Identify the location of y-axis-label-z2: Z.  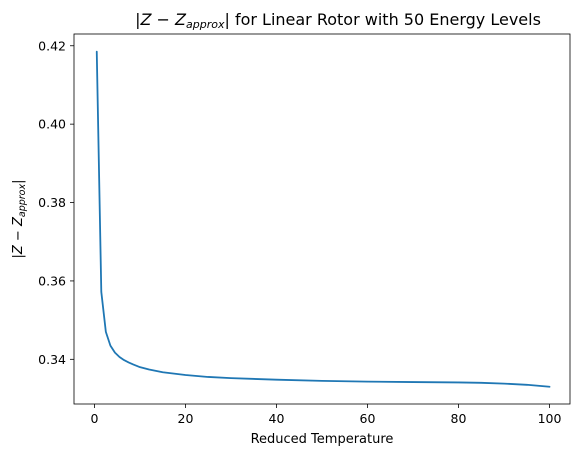
(18, 221).